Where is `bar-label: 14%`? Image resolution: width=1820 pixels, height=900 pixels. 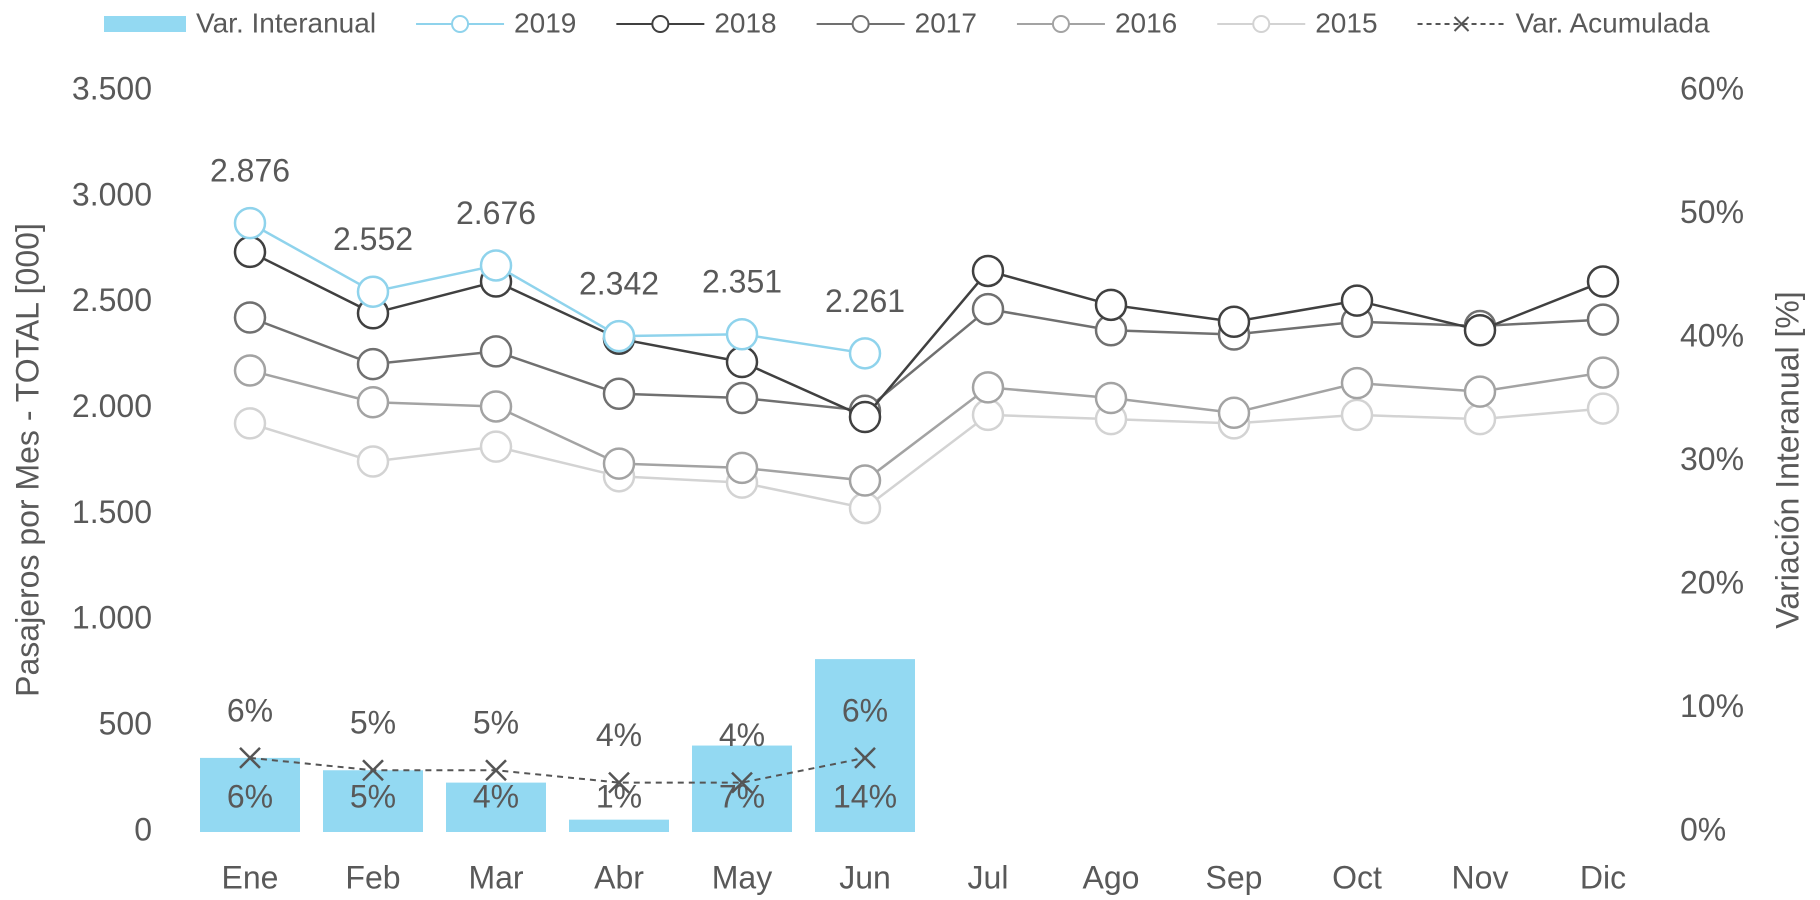 bar-label: 14% is located at coordinates (865, 796).